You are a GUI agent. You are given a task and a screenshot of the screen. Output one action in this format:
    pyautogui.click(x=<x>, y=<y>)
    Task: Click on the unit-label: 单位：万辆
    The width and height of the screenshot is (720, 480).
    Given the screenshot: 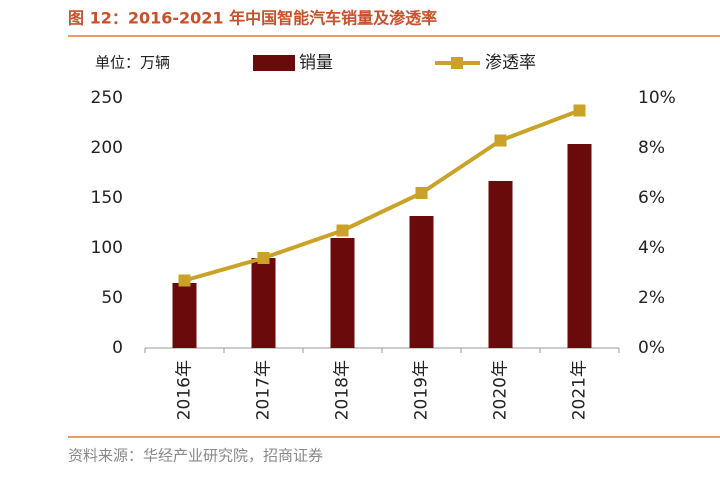 What is the action you would take?
    pyautogui.click(x=132, y=63)
    